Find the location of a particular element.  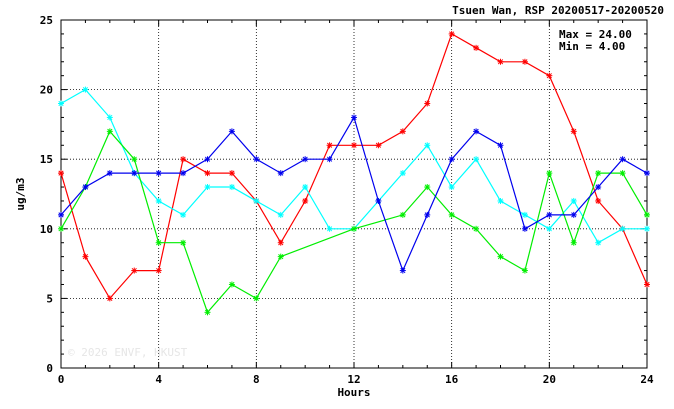

x-tick-label: 4 is located at coordinates (158, 379).